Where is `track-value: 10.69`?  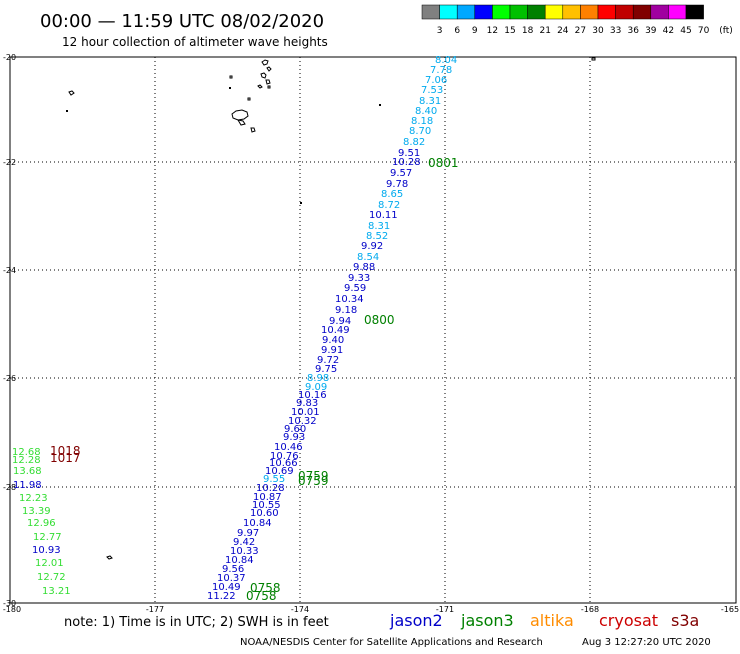 track-value: 10.69 is located at coordinates (279, 471).